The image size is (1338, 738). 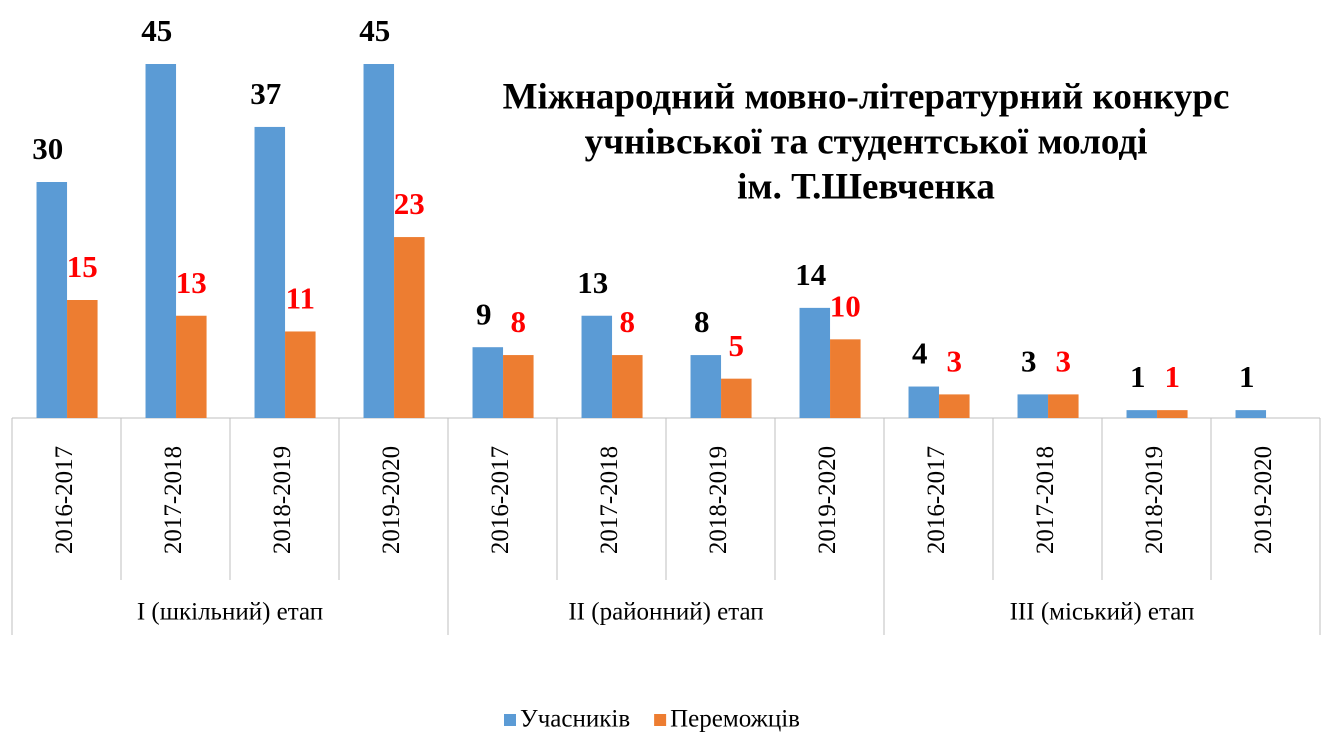 I want to click on data-label: 9, so click(x=484, y=313).